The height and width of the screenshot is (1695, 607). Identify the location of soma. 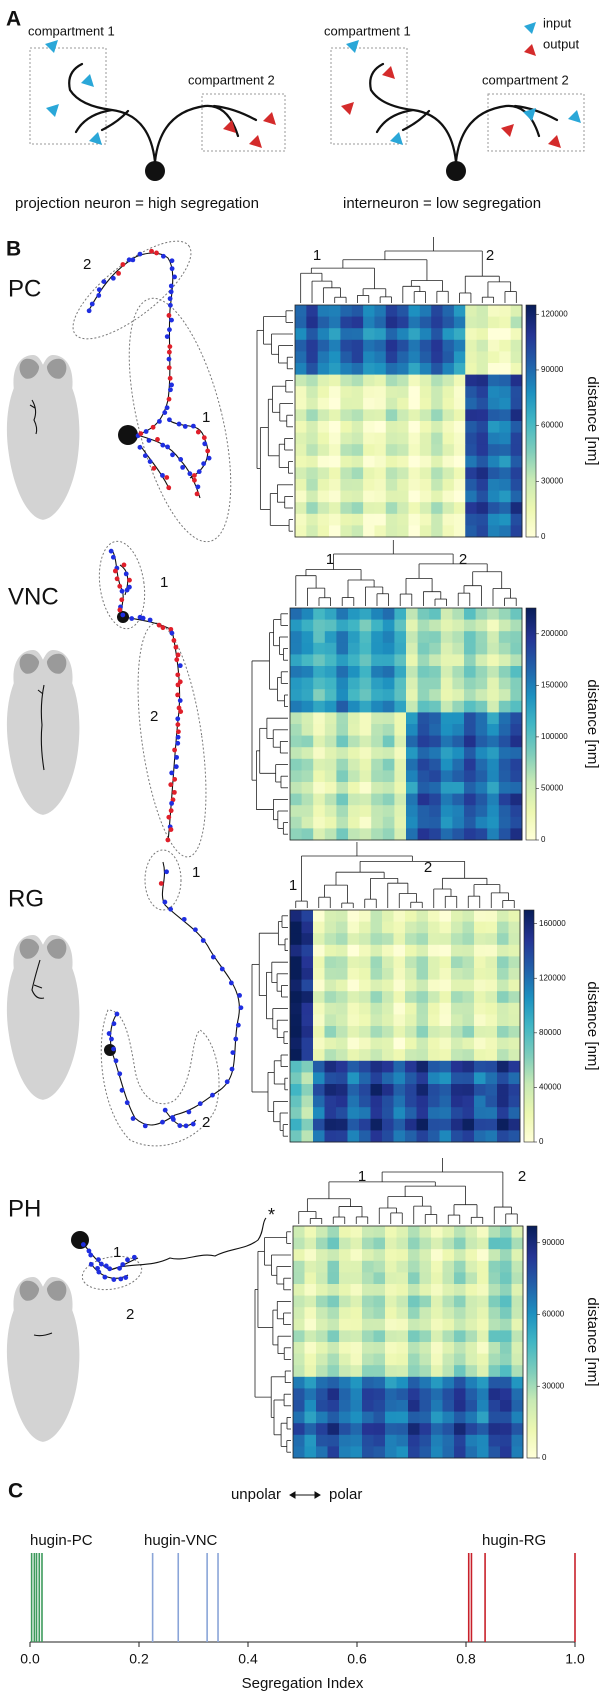
(155, 171).